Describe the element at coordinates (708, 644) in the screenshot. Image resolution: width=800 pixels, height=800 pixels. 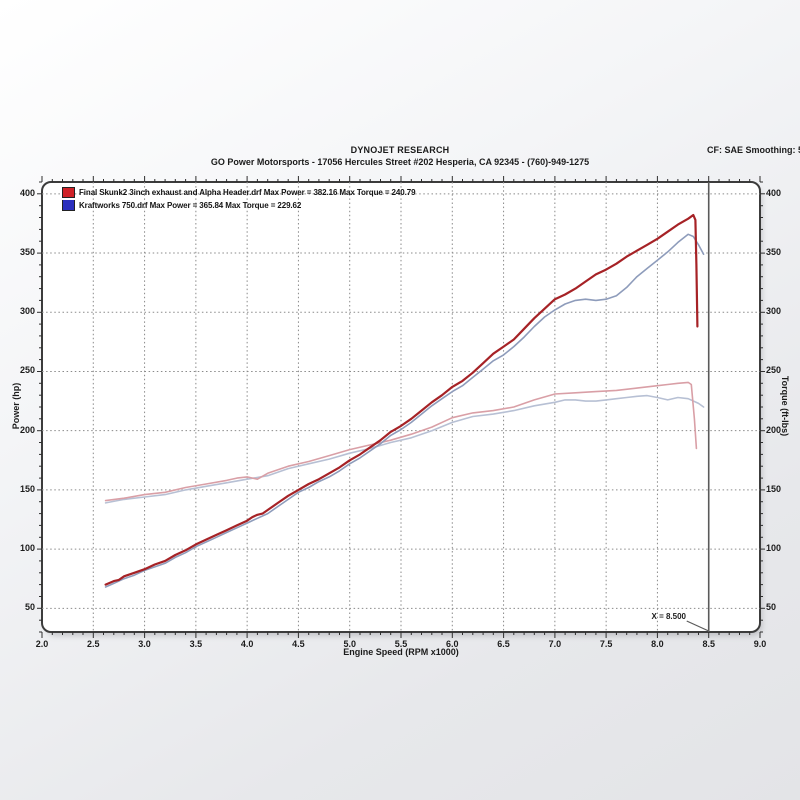
I see `x-tick-label: 8.5` at that location.